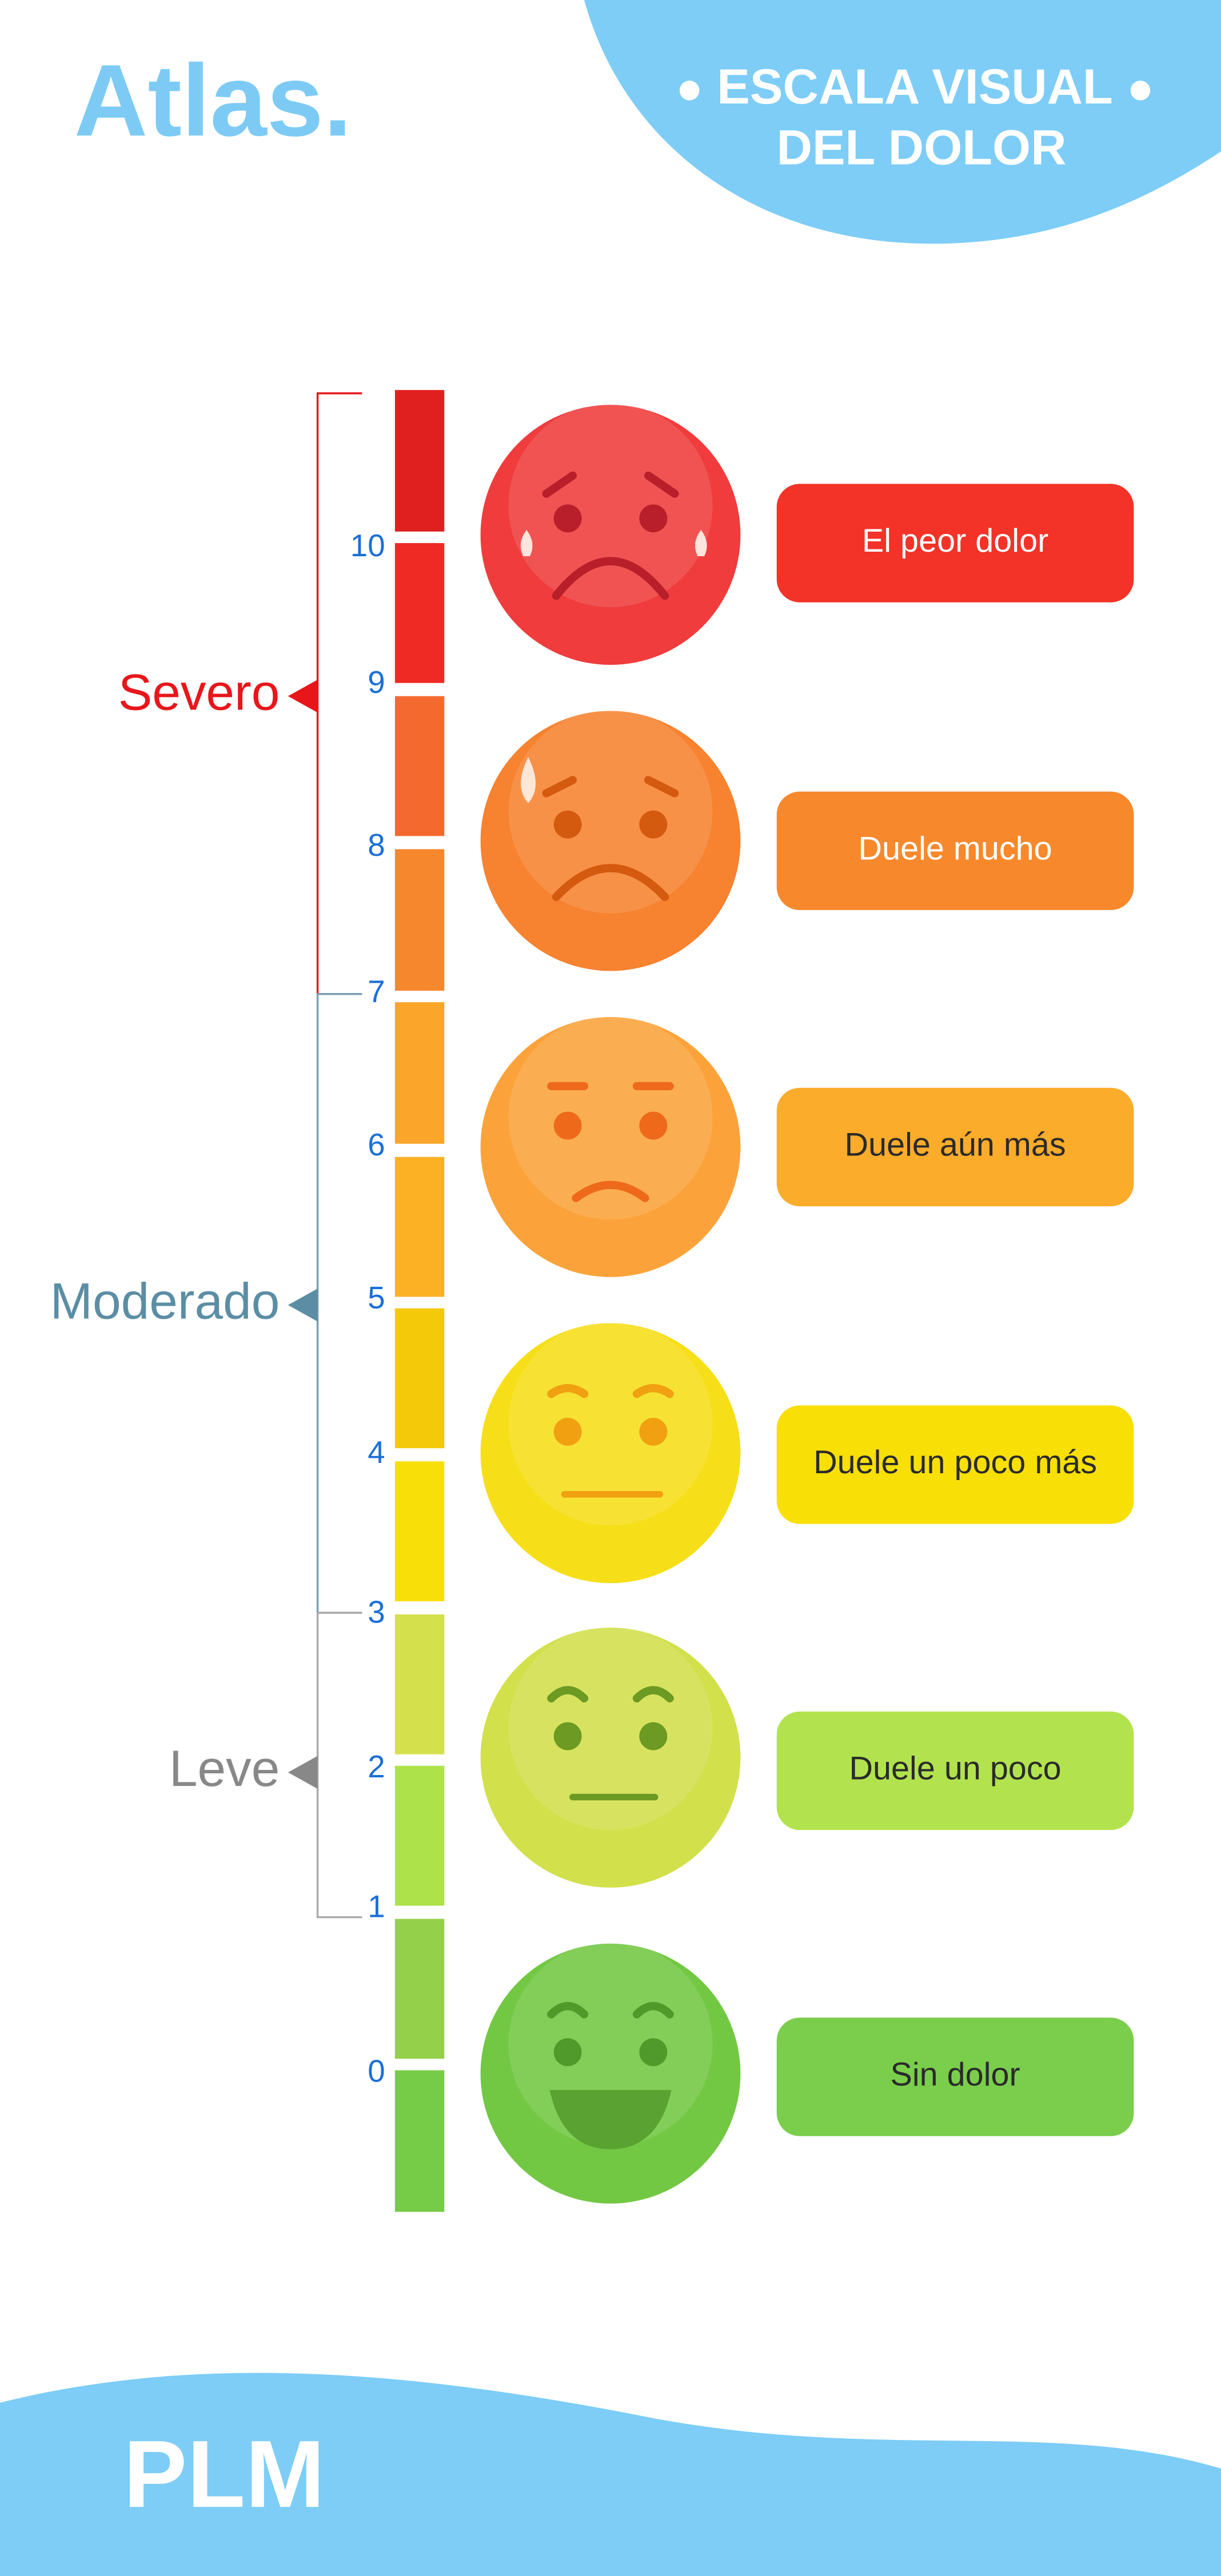  I want to click on scale-number: 5, so click(377, 1297).